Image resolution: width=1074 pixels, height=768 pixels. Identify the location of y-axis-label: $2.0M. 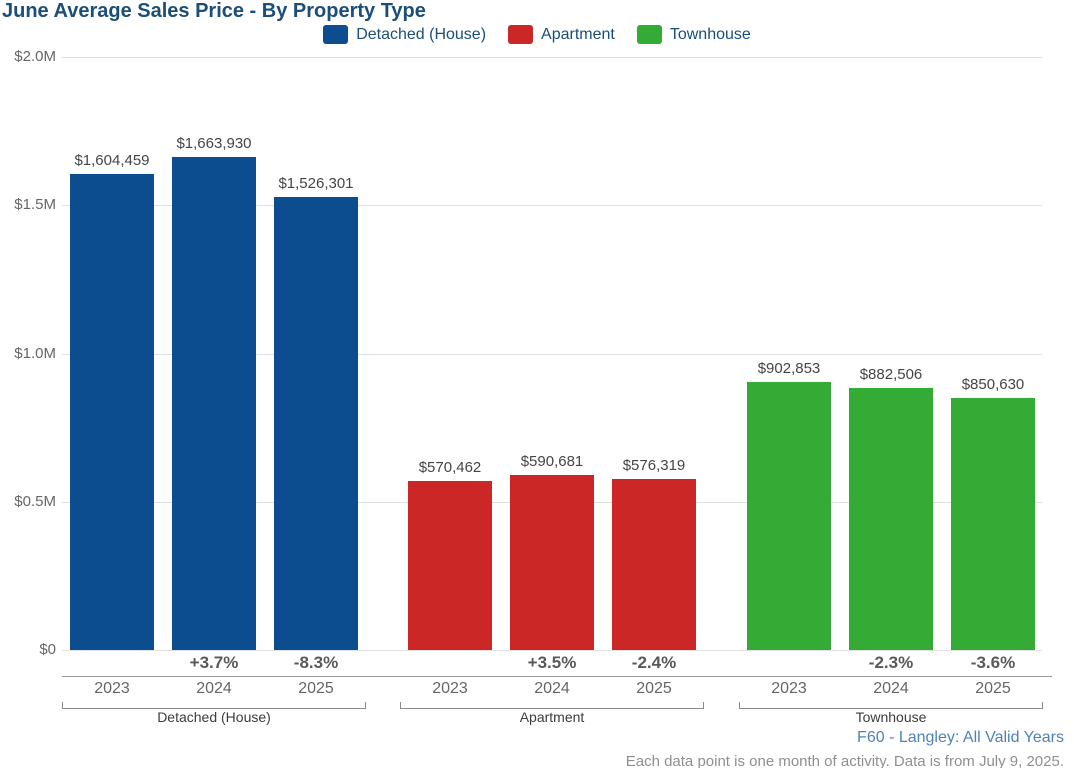
(35, 56).